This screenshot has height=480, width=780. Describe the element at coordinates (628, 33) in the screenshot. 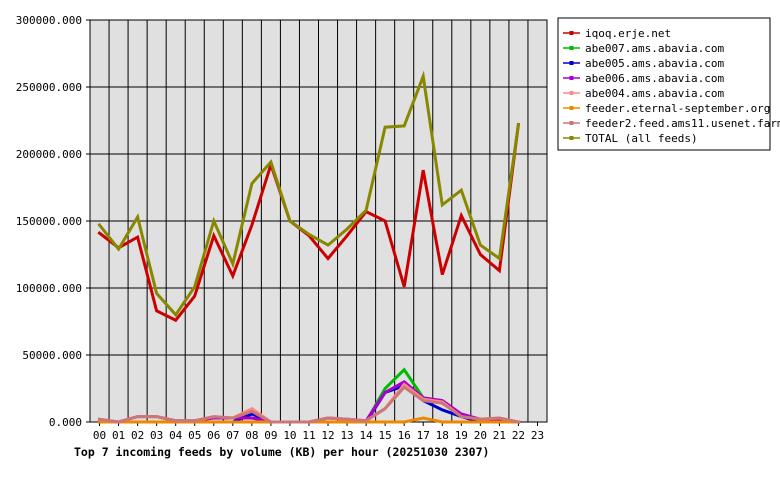

I see `legend-label: iqoq.erje.net` at that location.